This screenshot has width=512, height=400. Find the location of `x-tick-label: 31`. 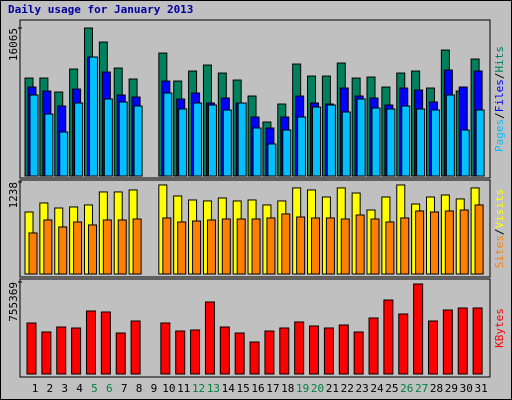

x-tick-label: 31 is located at coordinates (480, 388).